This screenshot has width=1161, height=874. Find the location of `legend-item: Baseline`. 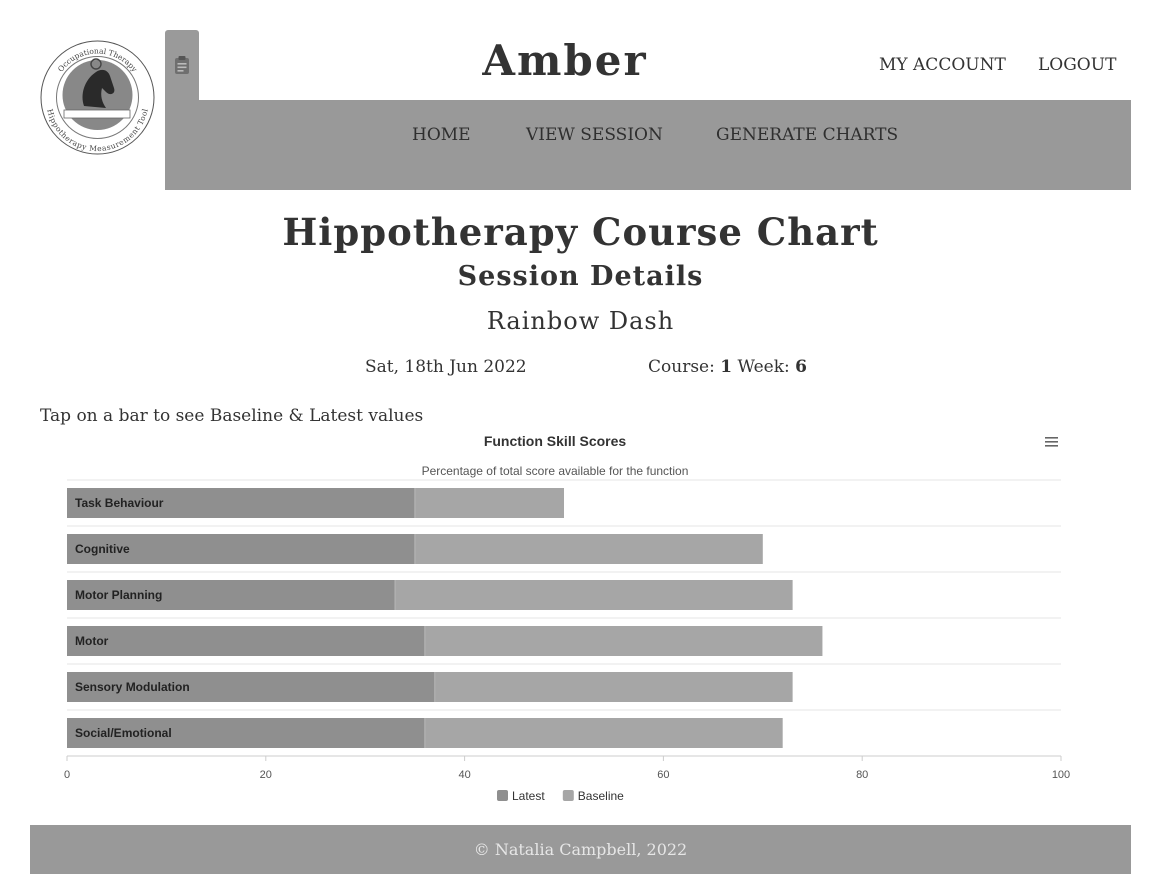

legend-item: Baseline is located at coordinates (593, 796).